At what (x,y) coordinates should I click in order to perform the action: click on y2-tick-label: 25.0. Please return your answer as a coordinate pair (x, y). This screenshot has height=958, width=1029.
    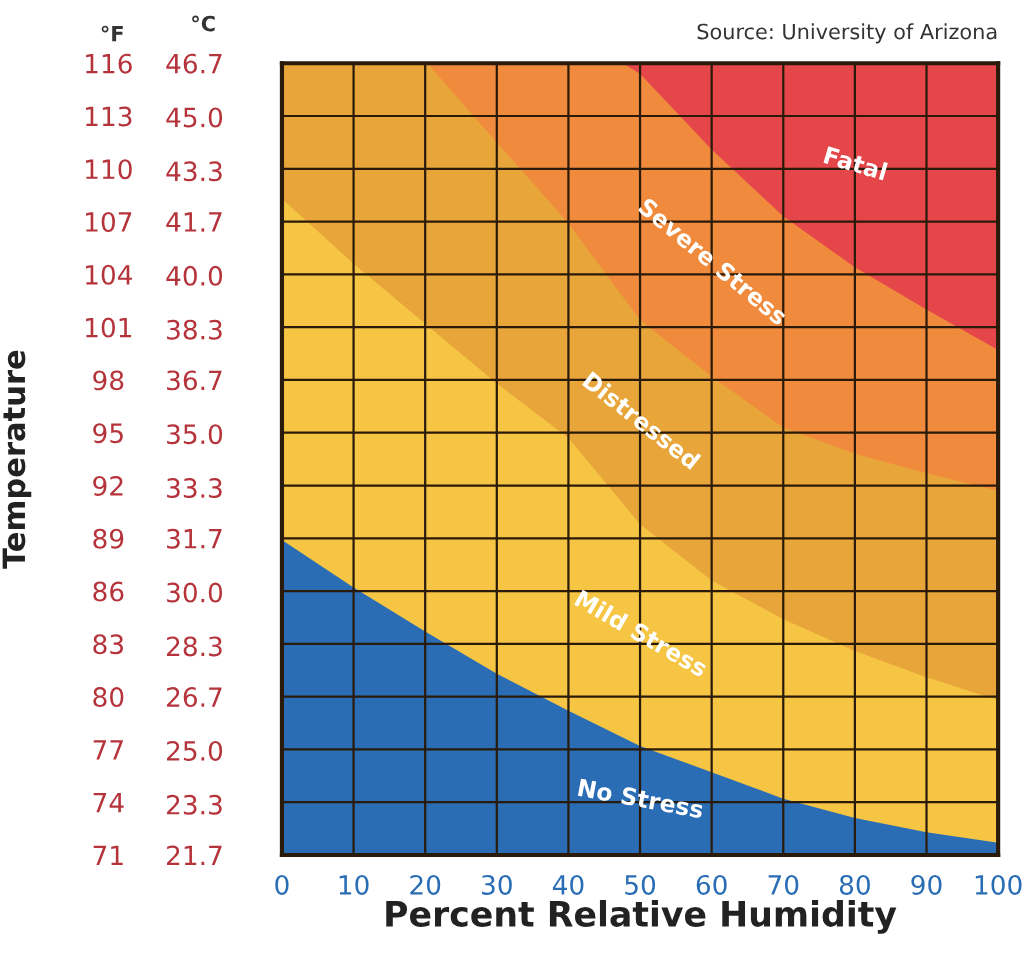
    Looking at the image, I should click on (195, 750).